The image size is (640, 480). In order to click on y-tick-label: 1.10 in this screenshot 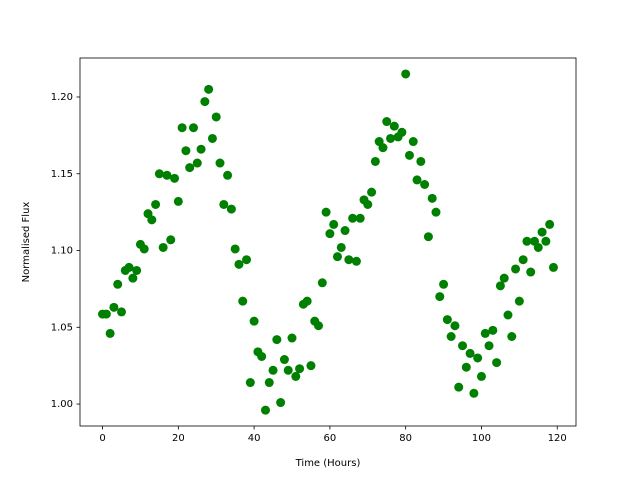, I will do `click(62, 251)`.